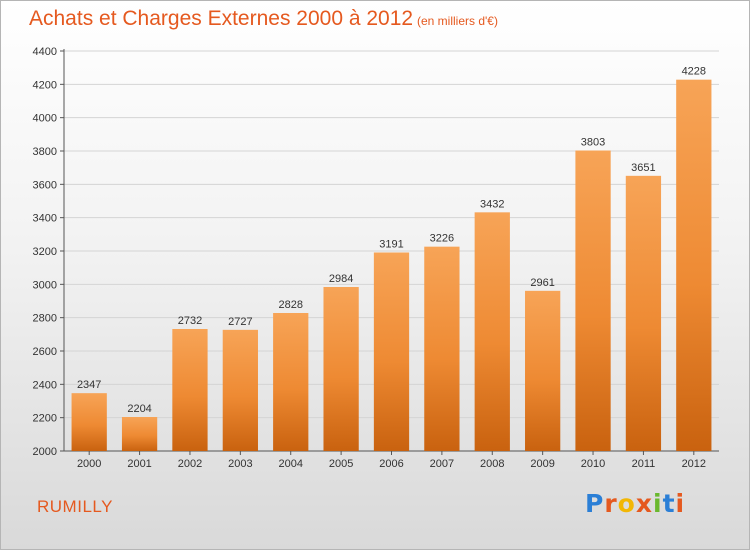 Image resolution: width=750 pixels, height=550 pixels. Describe the element at coordinates (593, 143) in the screenshot. I see `bar-value-label: 3803` at that location.